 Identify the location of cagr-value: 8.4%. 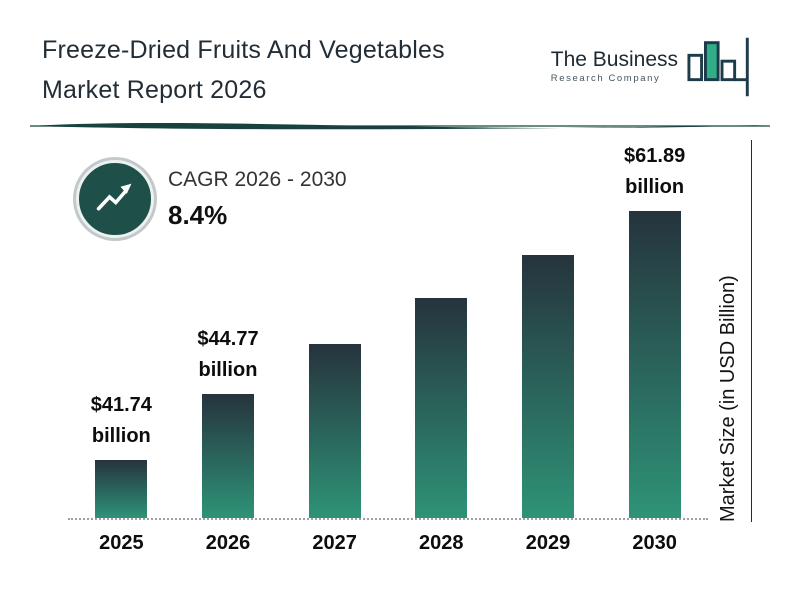
(198, 215).